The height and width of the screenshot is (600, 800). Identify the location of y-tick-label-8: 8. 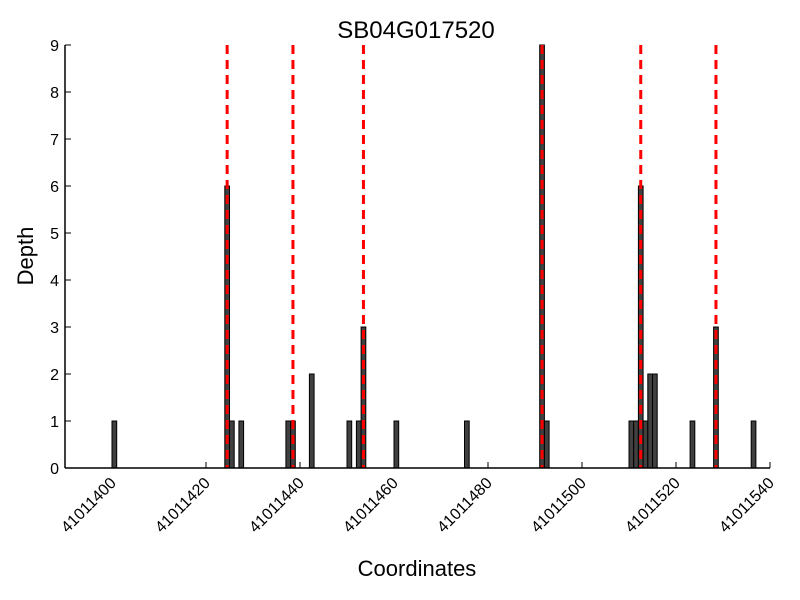
(54, 93).